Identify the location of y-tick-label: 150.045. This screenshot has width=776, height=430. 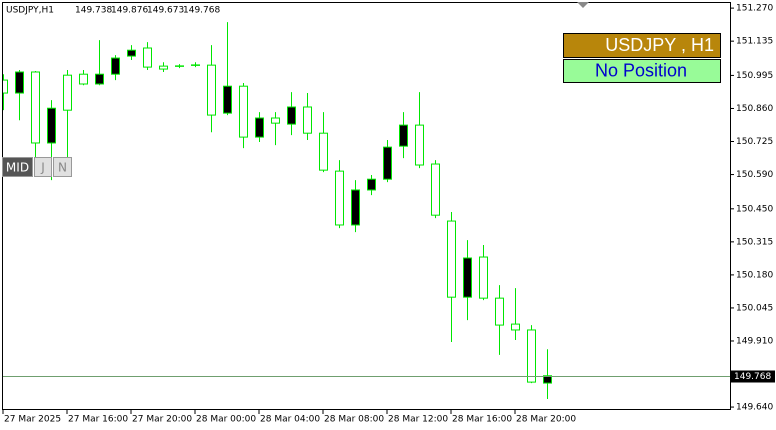
(754, 308).